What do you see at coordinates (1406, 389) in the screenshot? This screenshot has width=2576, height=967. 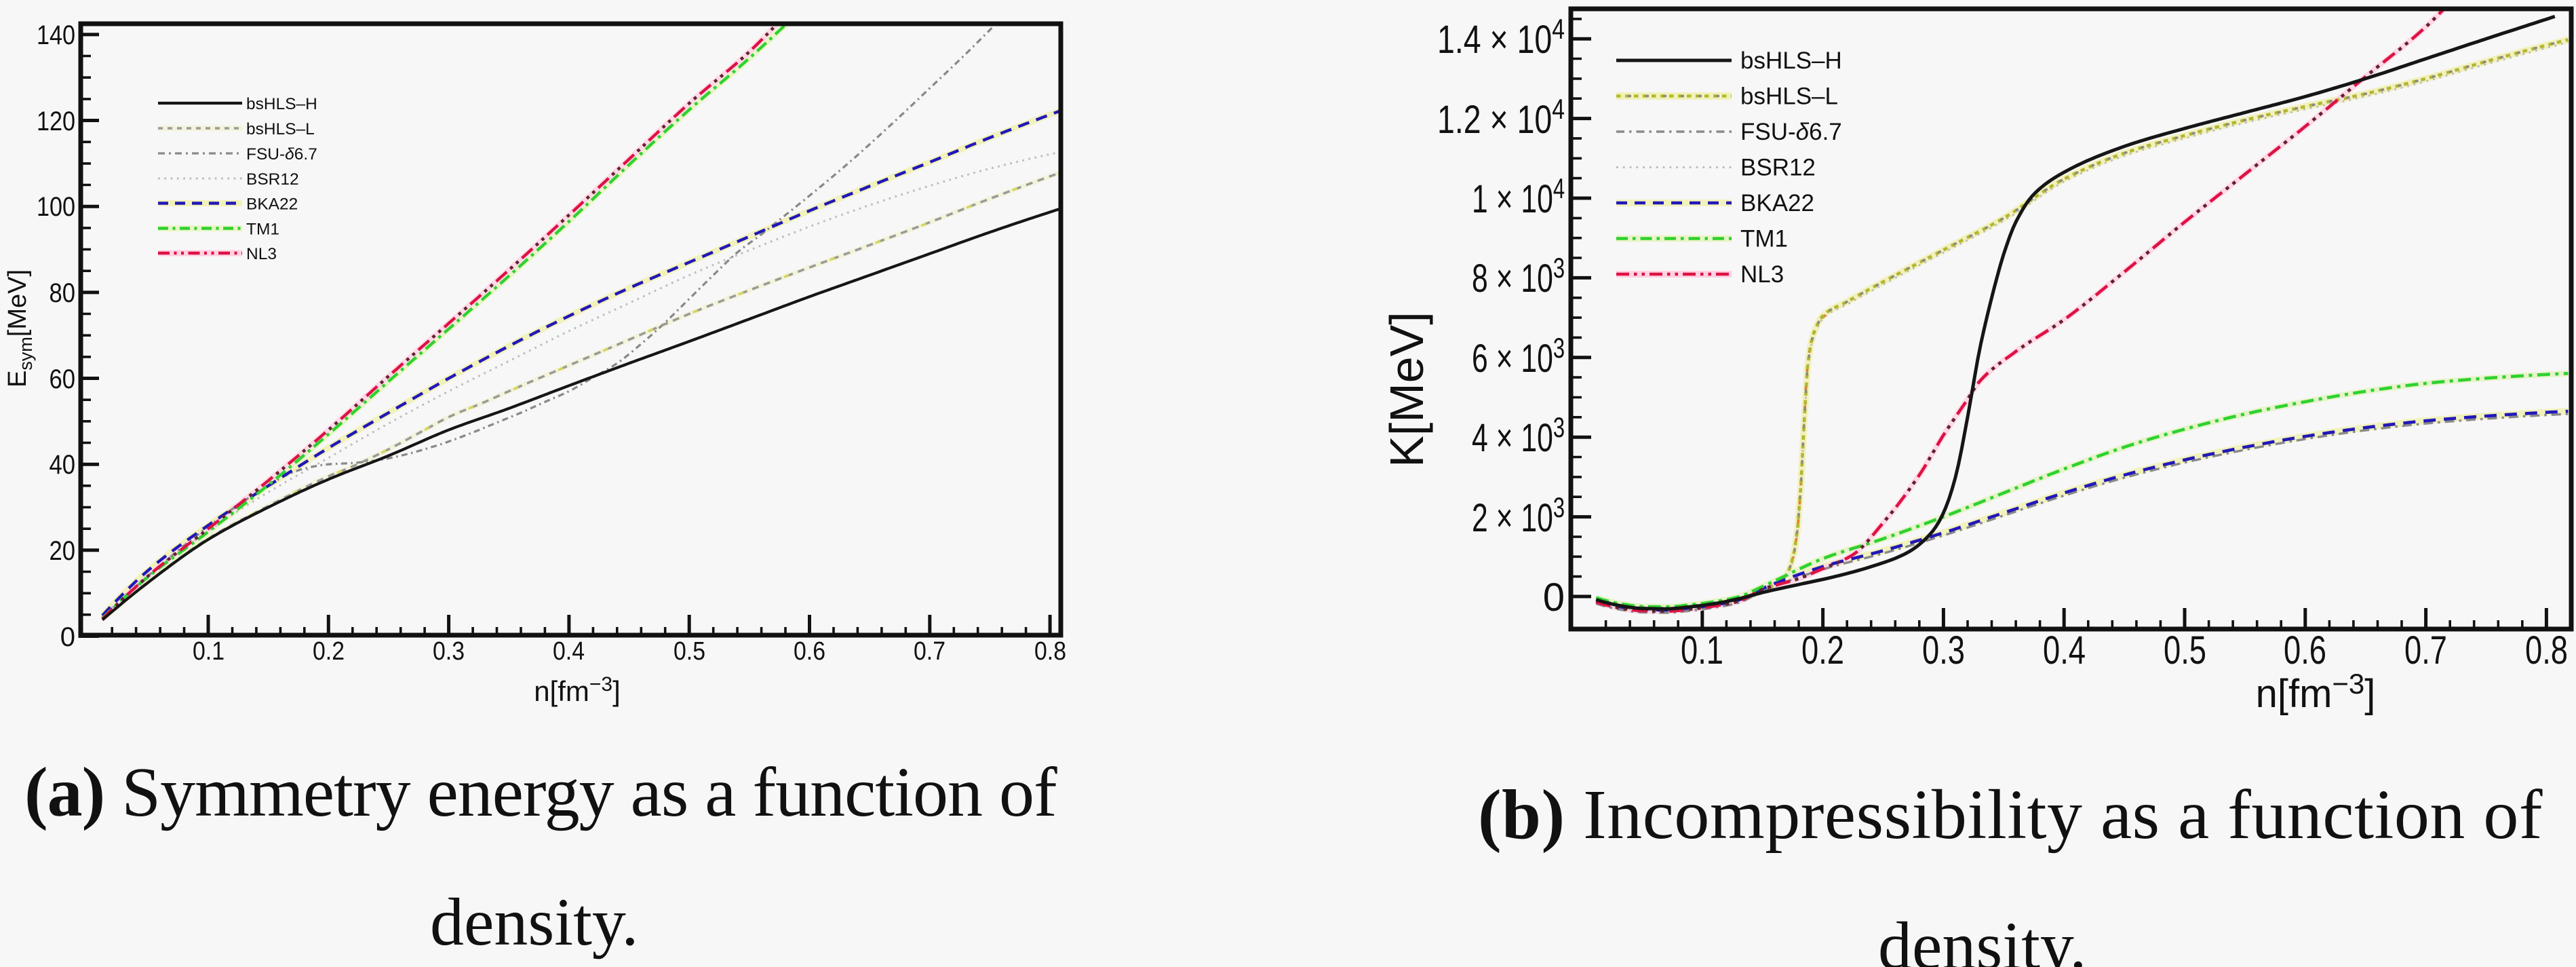 I see `svg-text: K[MeV]` at bounding box center [1406, 389].